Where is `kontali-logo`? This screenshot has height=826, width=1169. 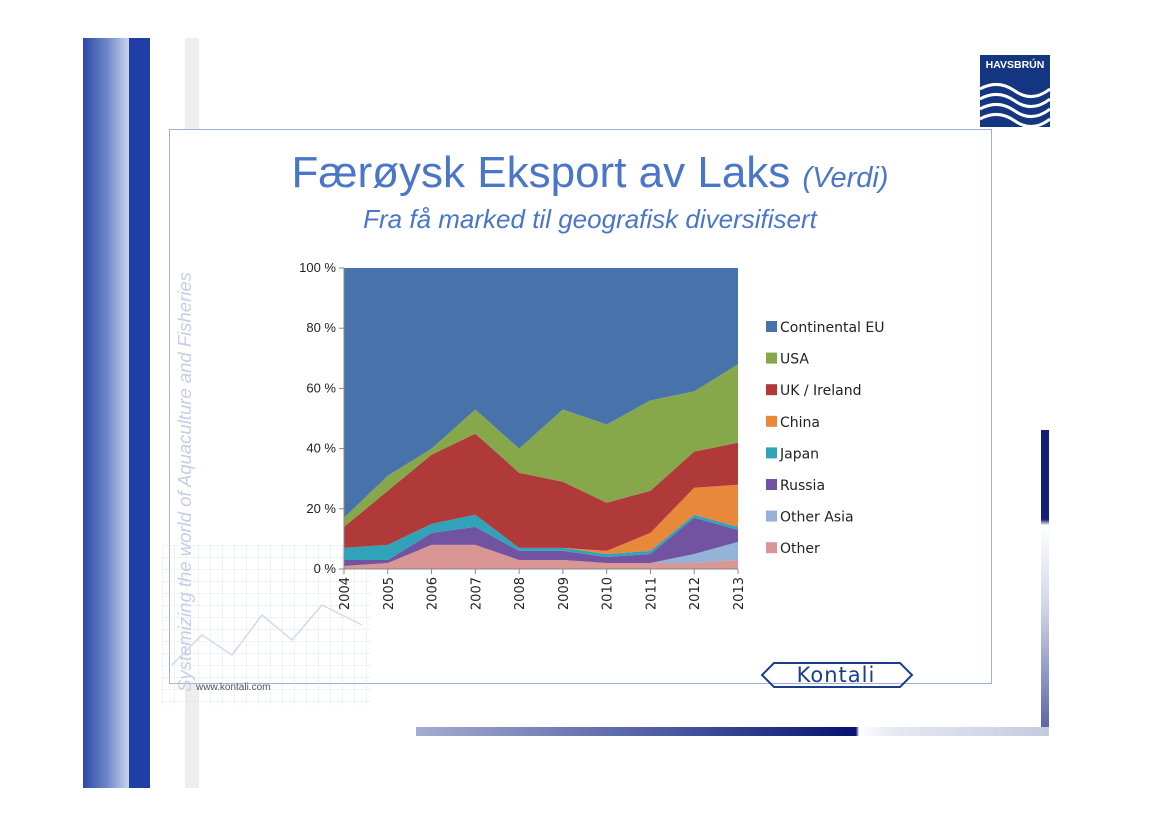 kontali-logo is located at coordinates (837, 675).